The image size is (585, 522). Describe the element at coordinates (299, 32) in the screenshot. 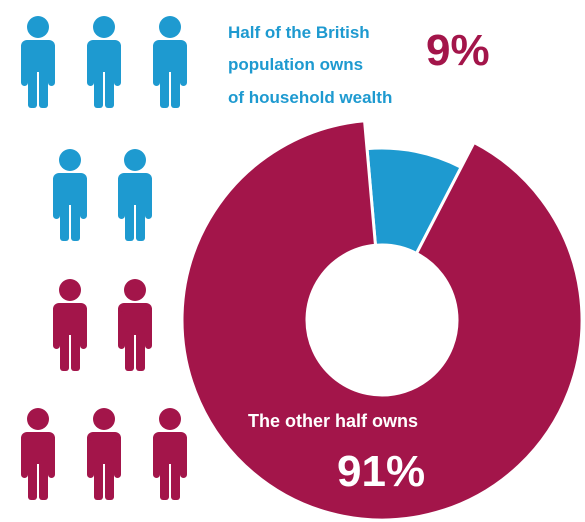

I see `top-label-line-1: Half of the British` at that location.